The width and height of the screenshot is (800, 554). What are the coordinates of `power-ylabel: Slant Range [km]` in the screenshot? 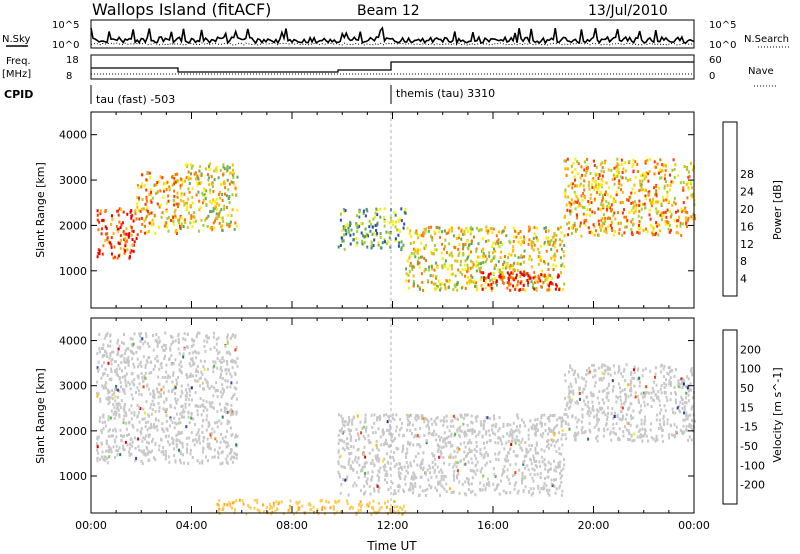 It's located at (40, 210).